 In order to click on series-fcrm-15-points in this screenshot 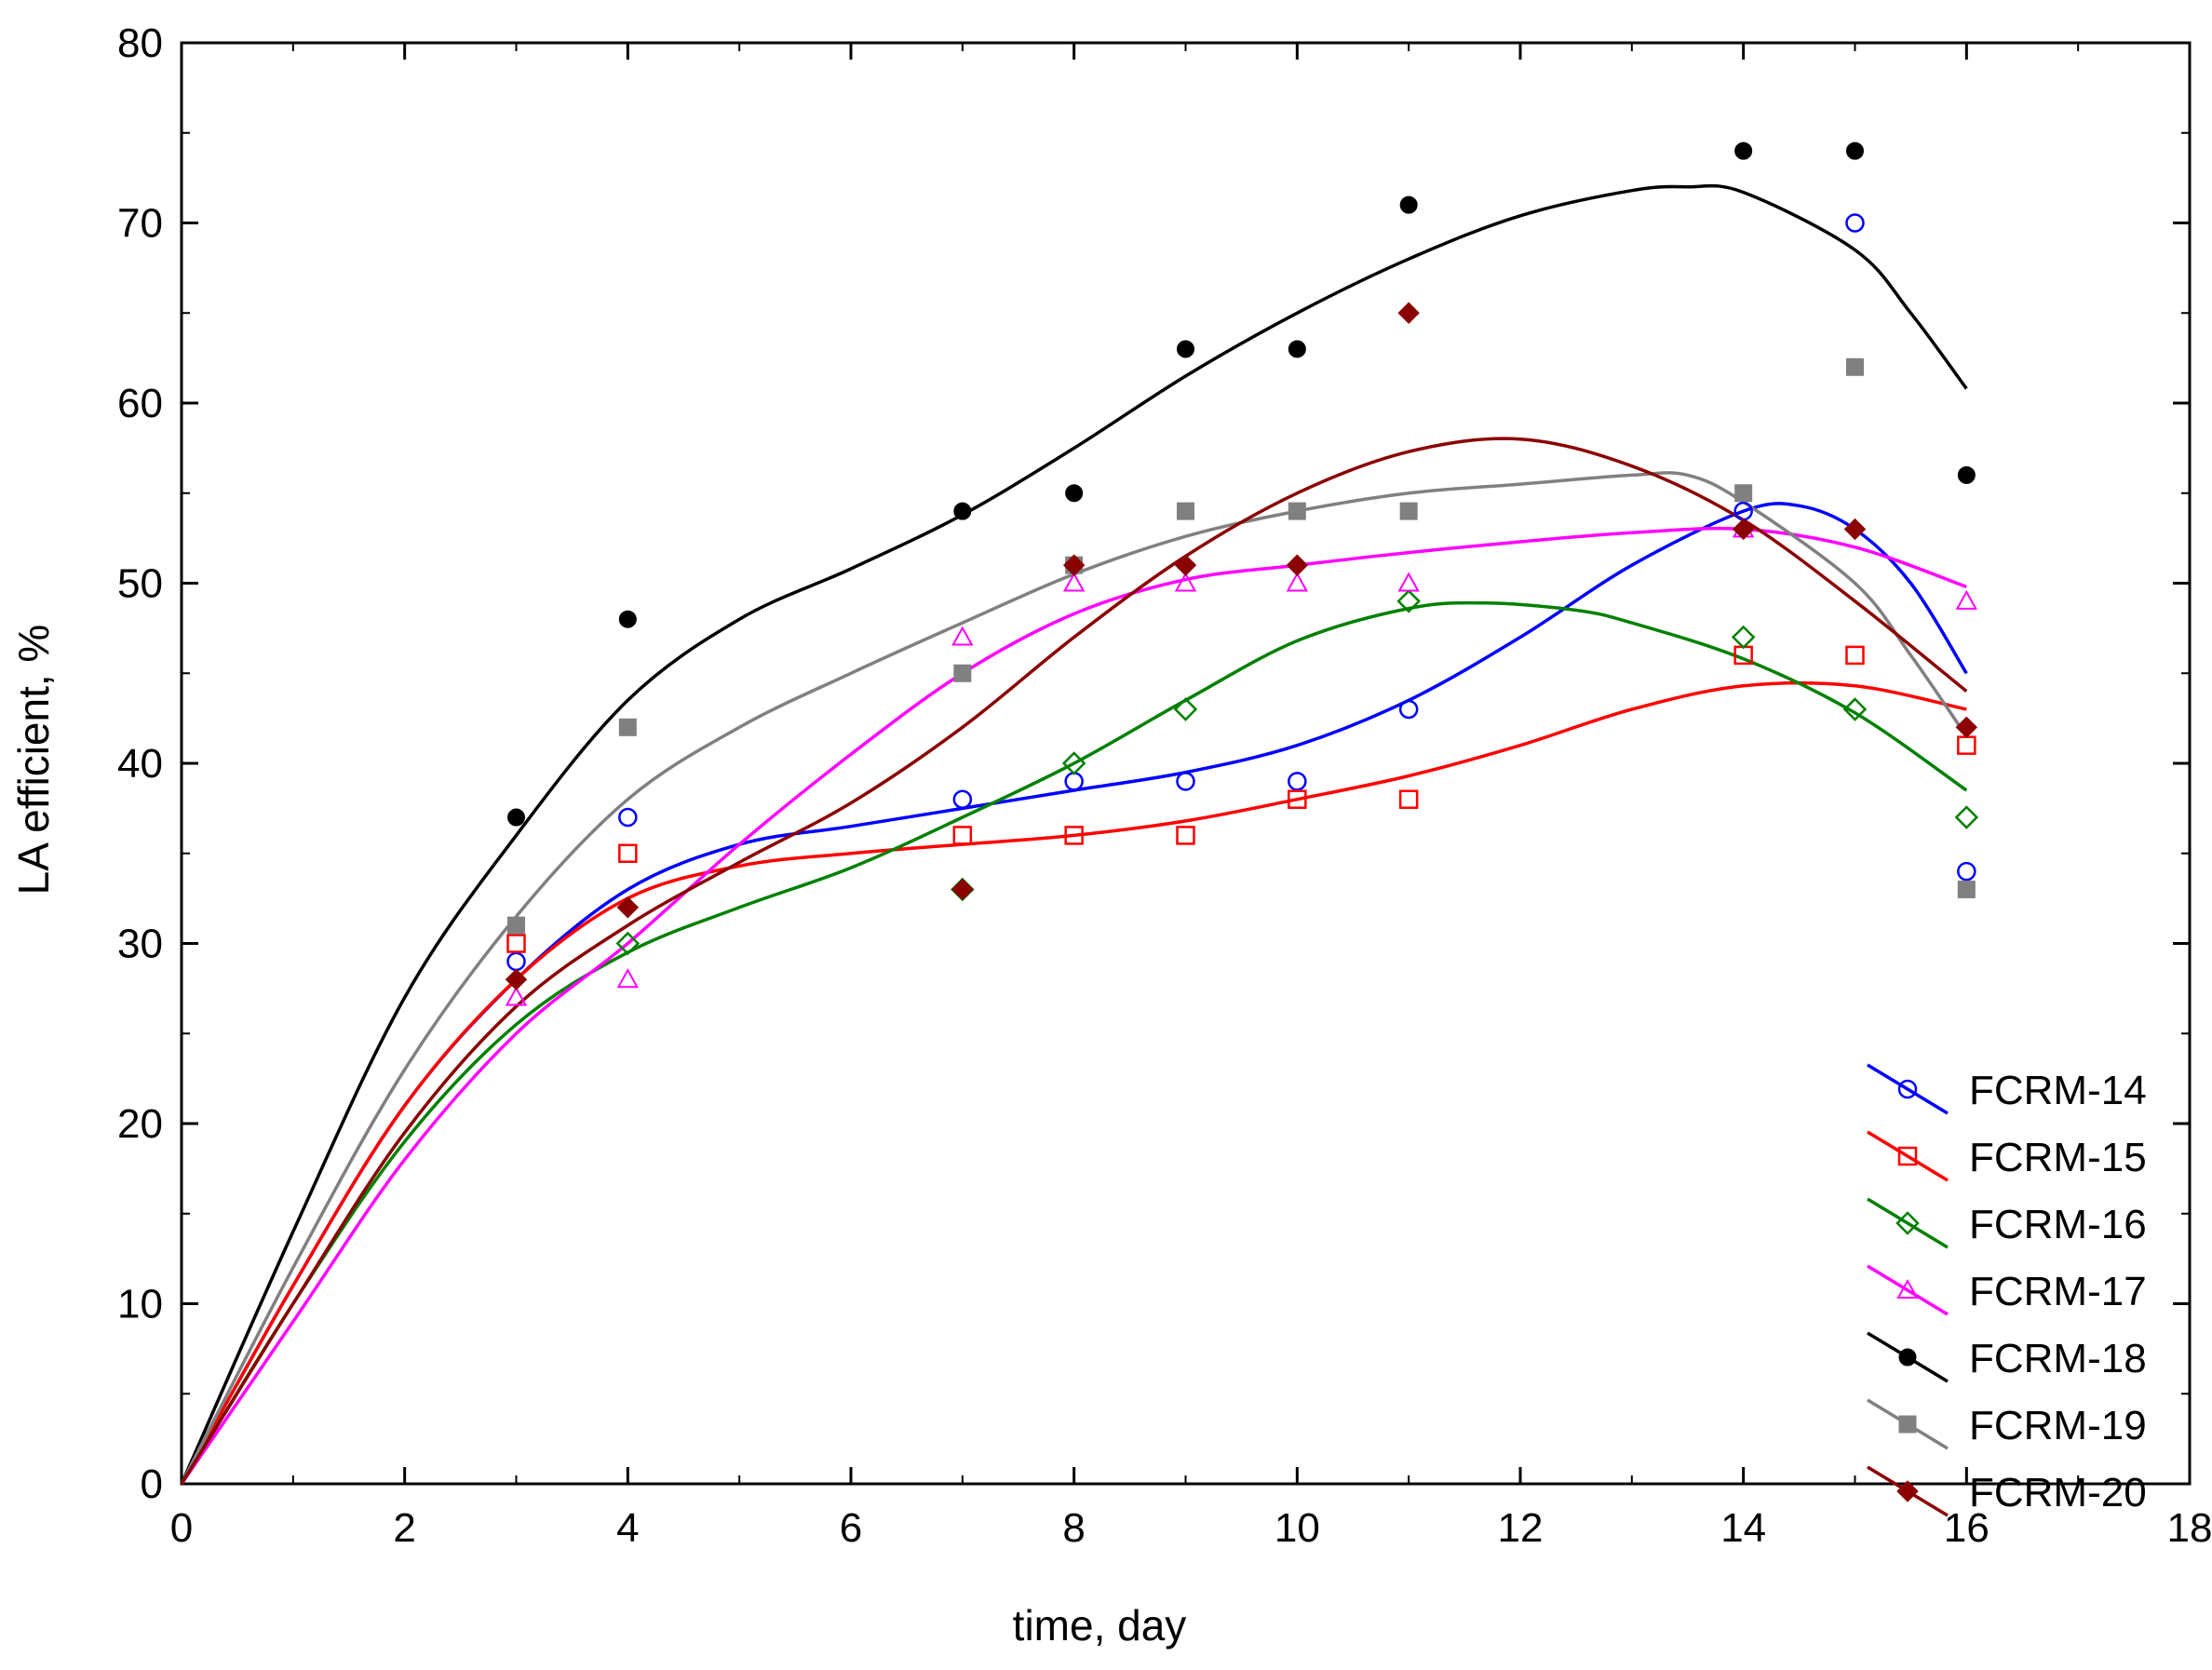, I will do `click(1241, 799)`.